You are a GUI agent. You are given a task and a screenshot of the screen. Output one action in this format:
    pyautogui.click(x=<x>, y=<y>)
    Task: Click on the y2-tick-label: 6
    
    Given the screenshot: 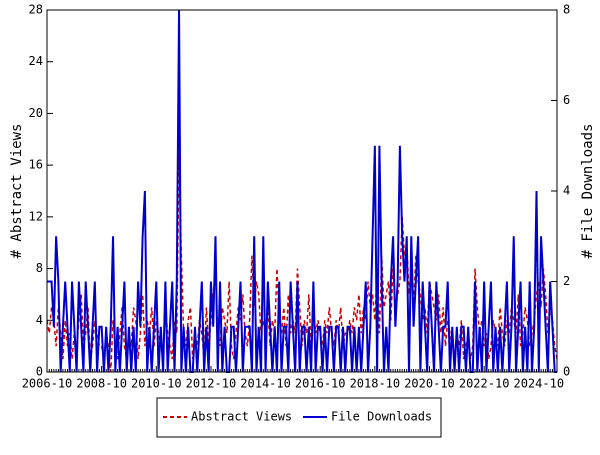 What is the action you would take?
    pyautogui.click(x=566, y=100)
    